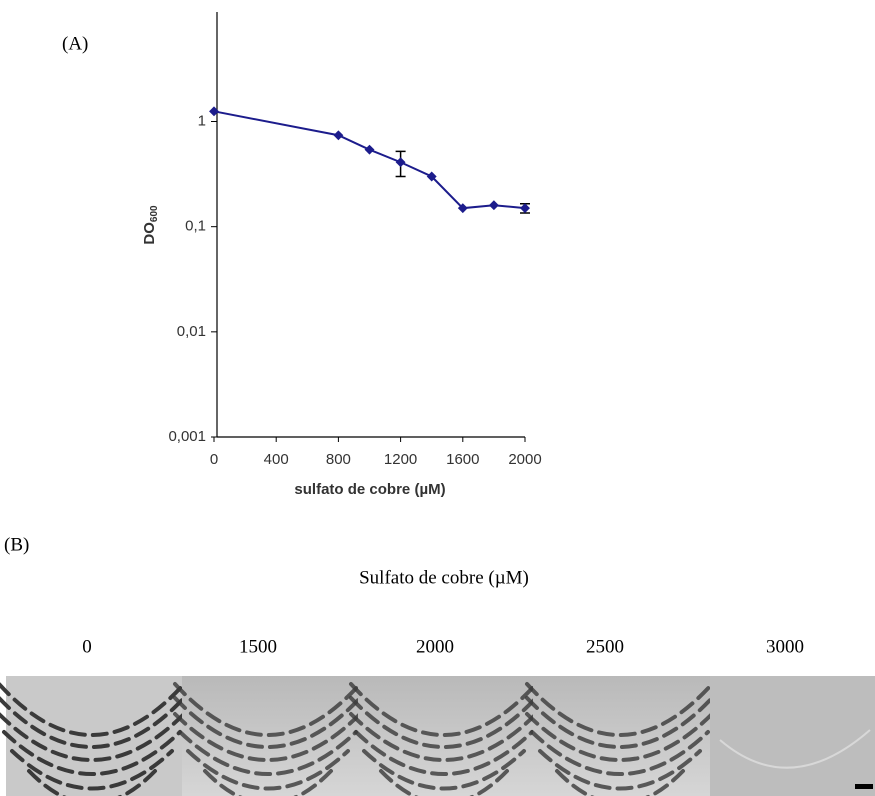  I want to click on photo, so click(792, 736).